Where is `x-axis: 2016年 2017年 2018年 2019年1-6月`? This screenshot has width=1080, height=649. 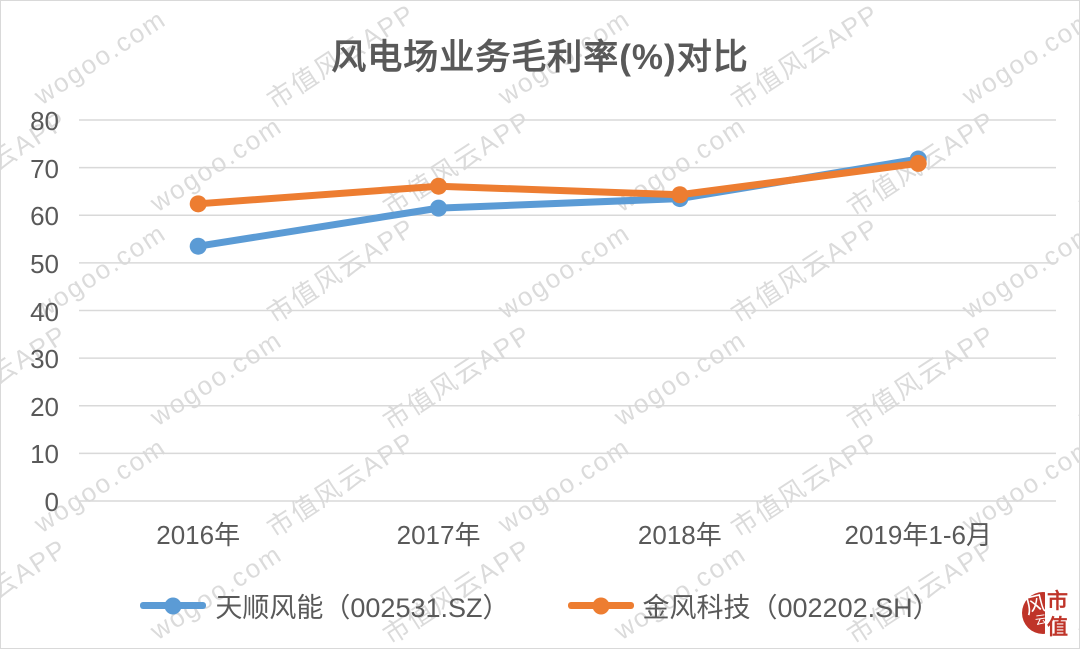 x-axis: 2016年 2017年 2018年 2019年1-6月 is located at coordinates (567, 537).